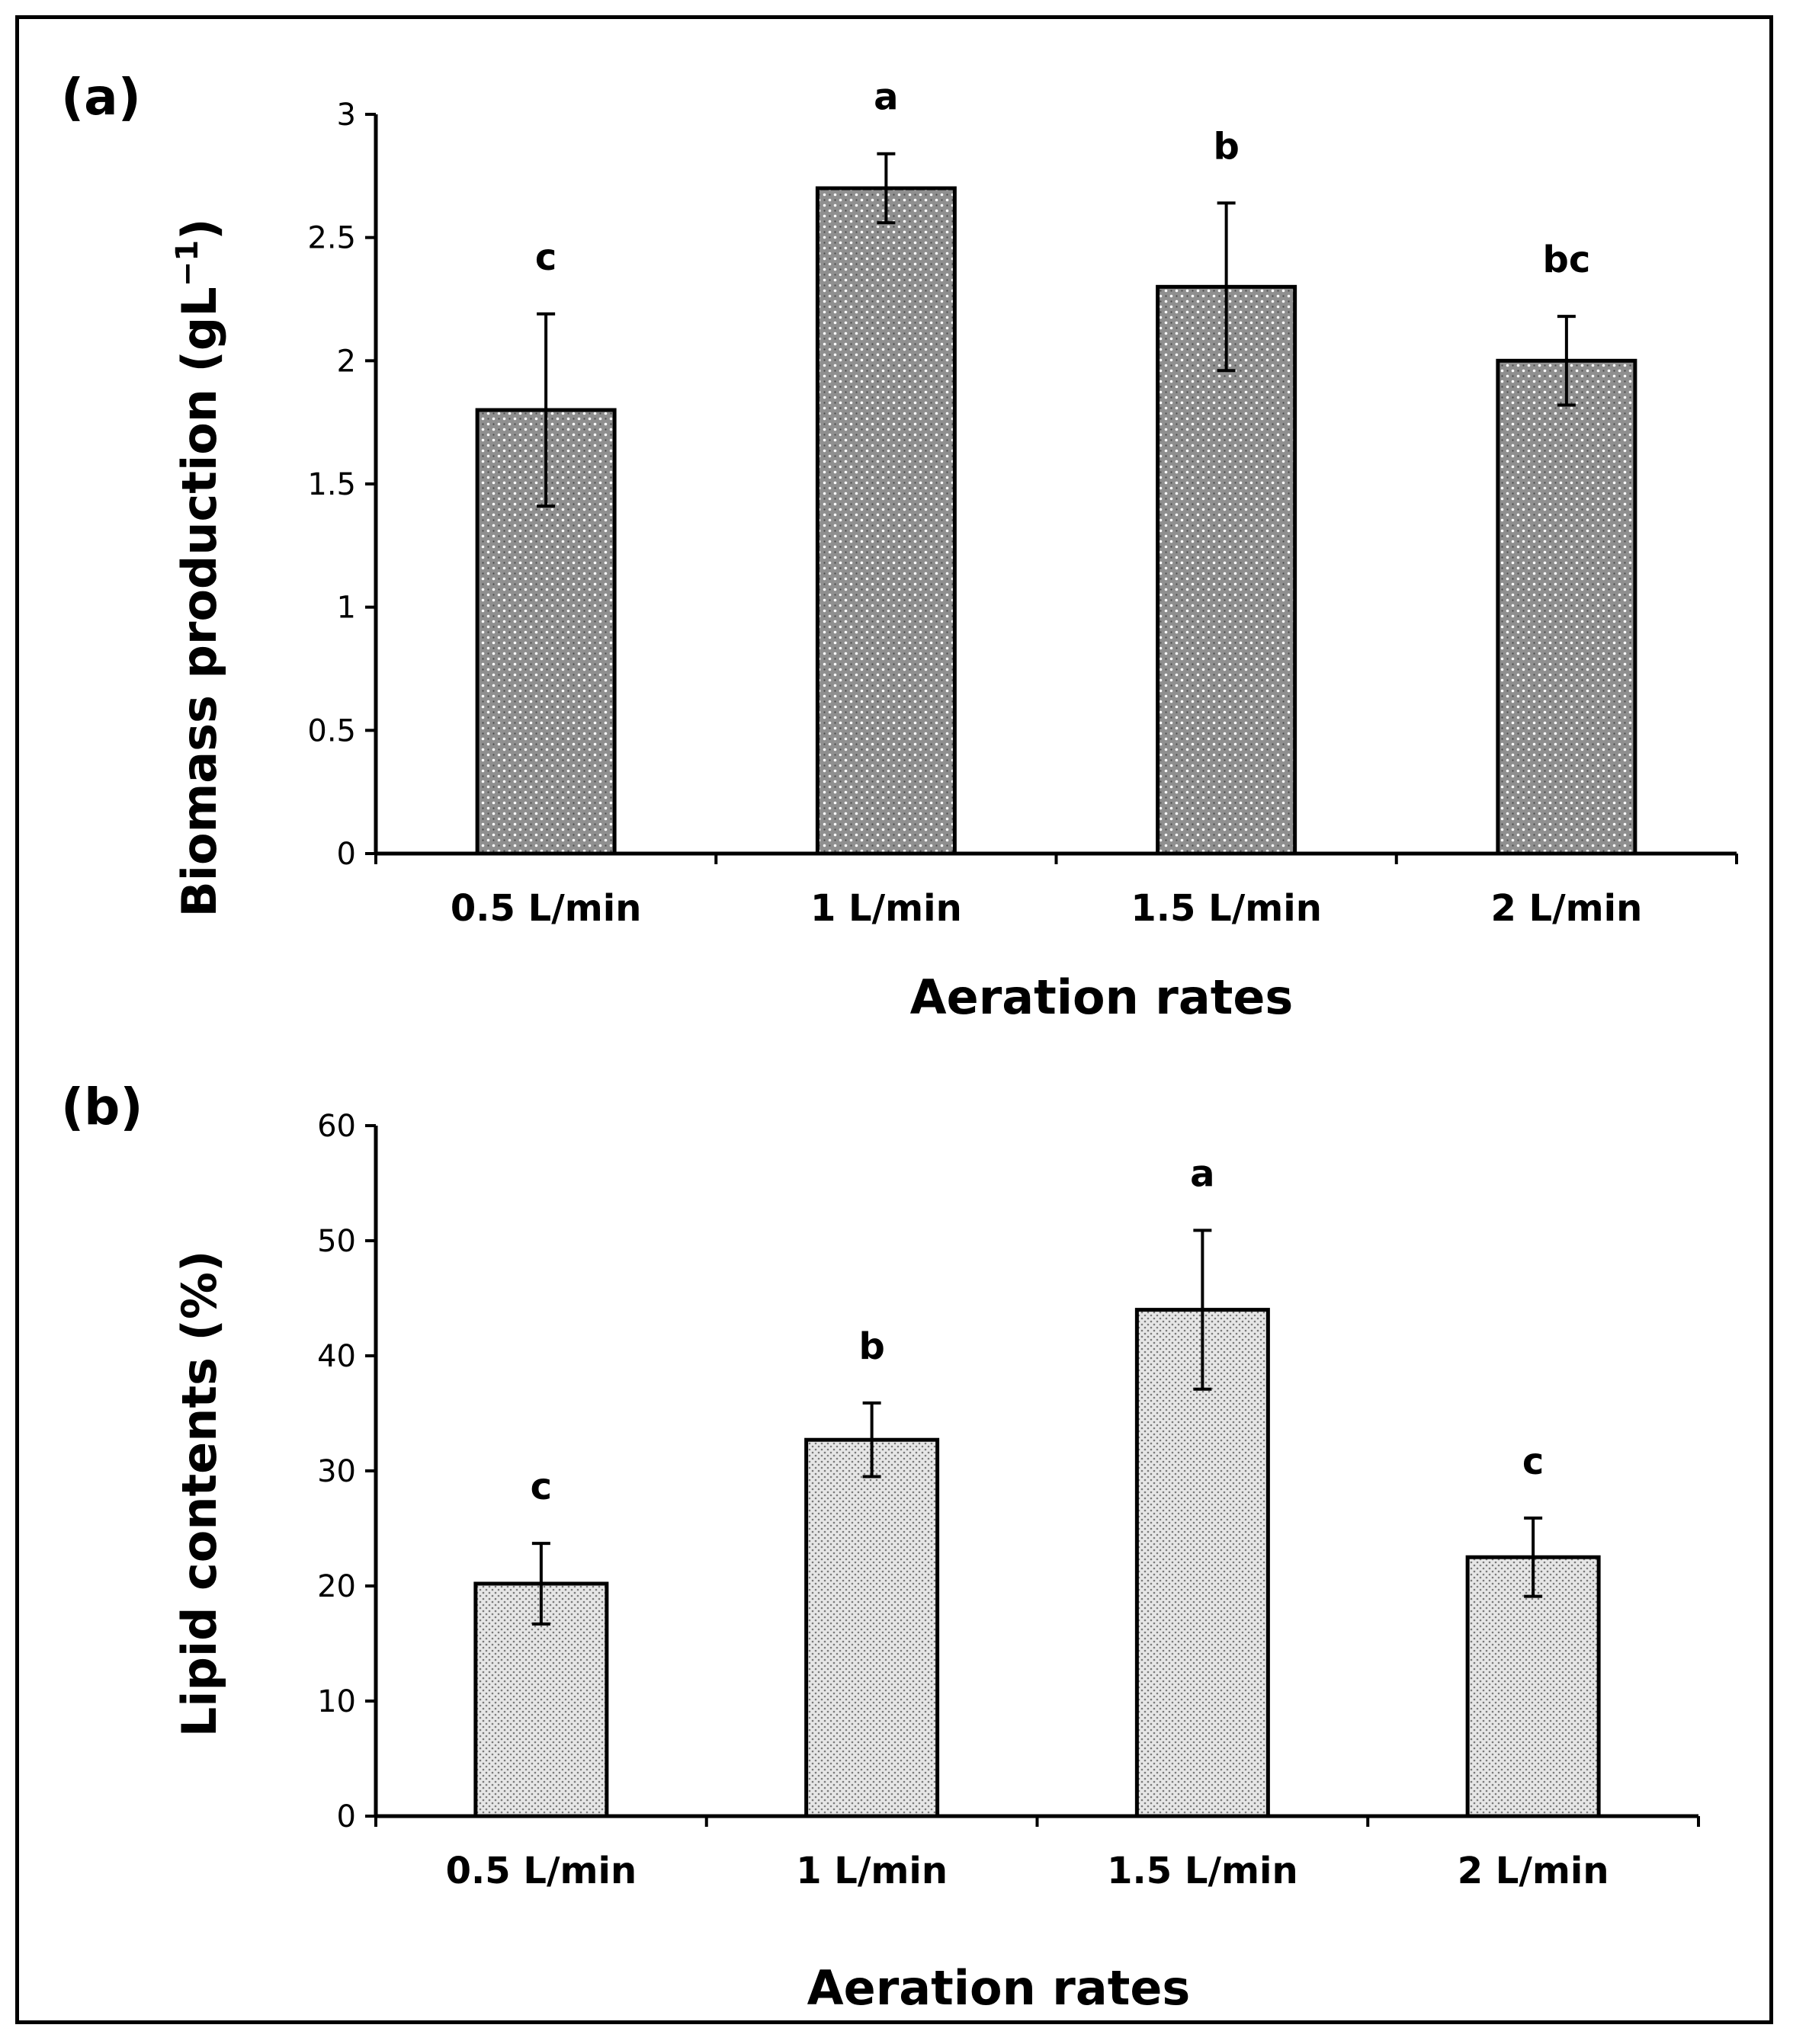 The image size is (1793, 2044). What do you see at coordinates (331, 730) in the screenshot?
I see `y-tick-label: 0.5` at bounding box center [331, 730].